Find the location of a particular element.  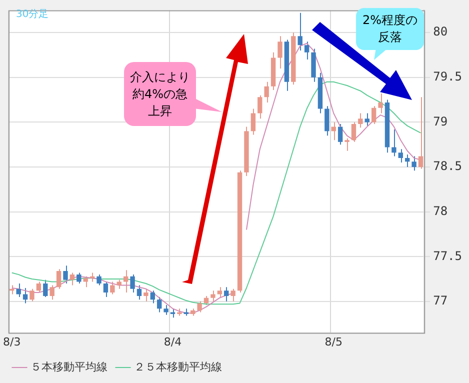

x-tick-label: 8/3 is located at coordinates (12, 341).